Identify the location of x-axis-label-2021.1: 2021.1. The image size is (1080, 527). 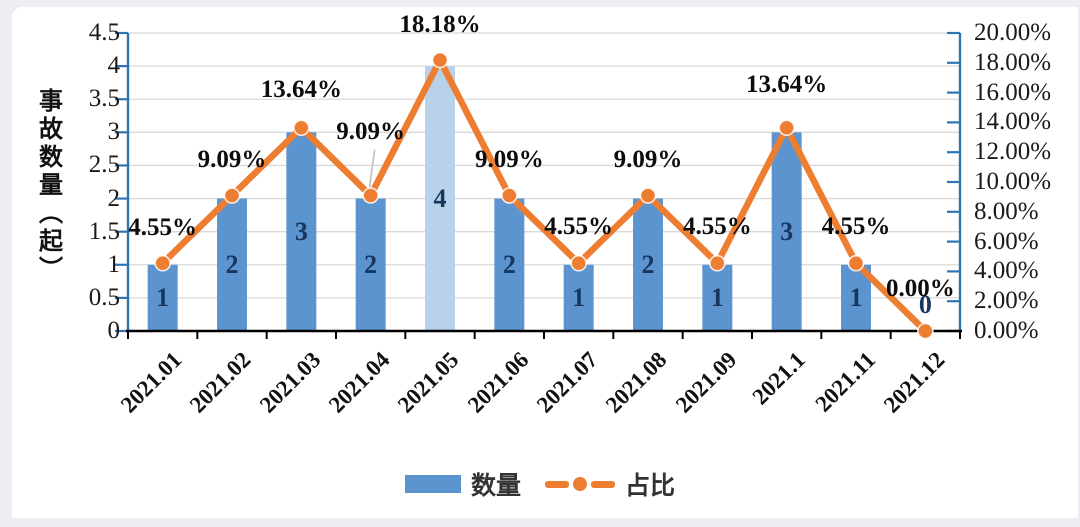
(779, 378).